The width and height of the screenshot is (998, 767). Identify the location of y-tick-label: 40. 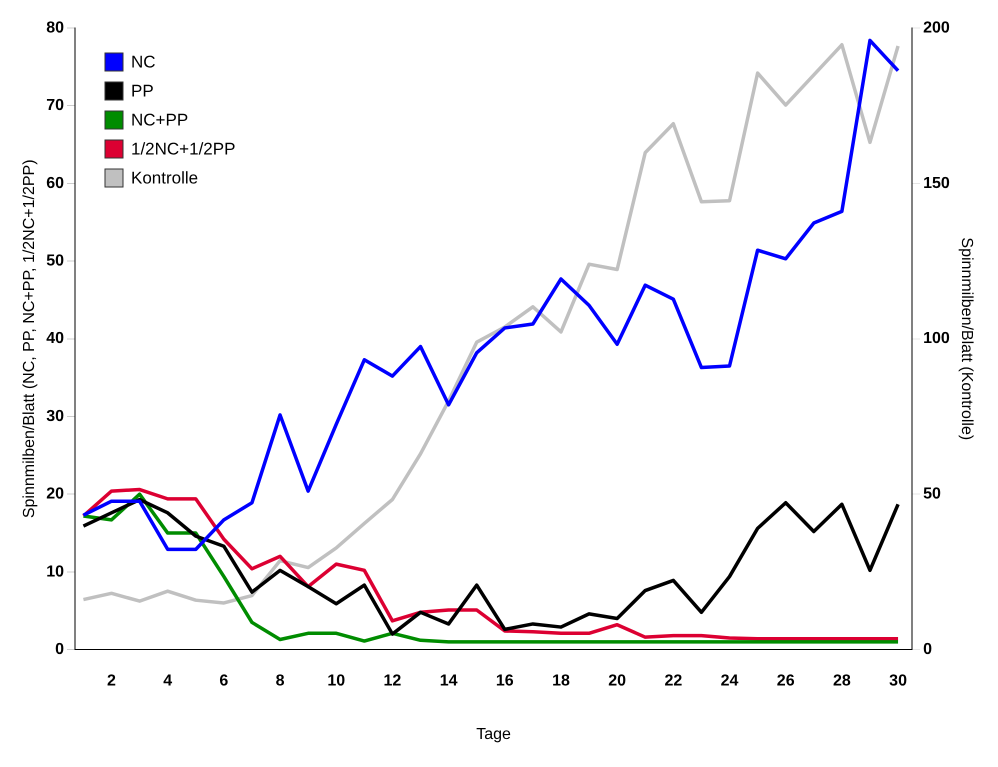
(55, 339).